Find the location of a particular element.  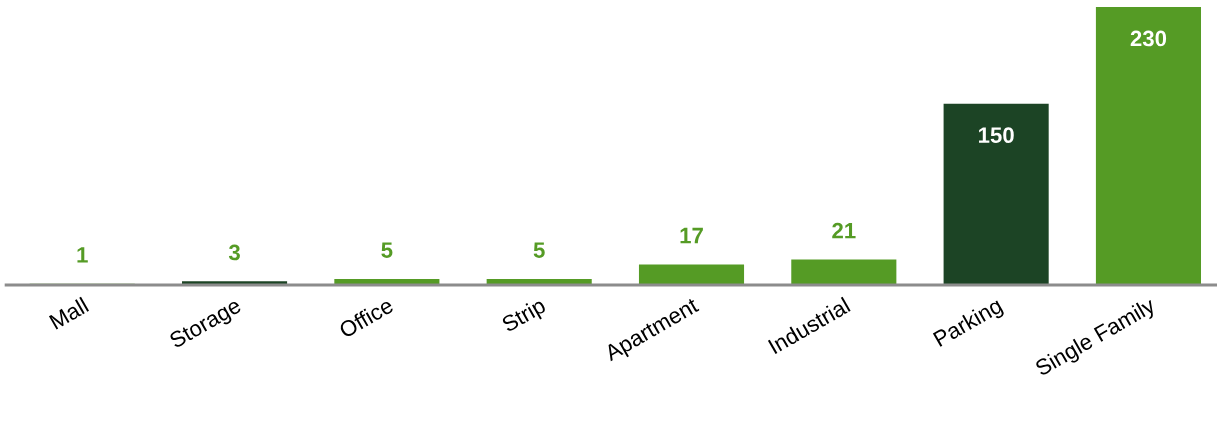

data-label: 17 is located at coordinates (691, 235).